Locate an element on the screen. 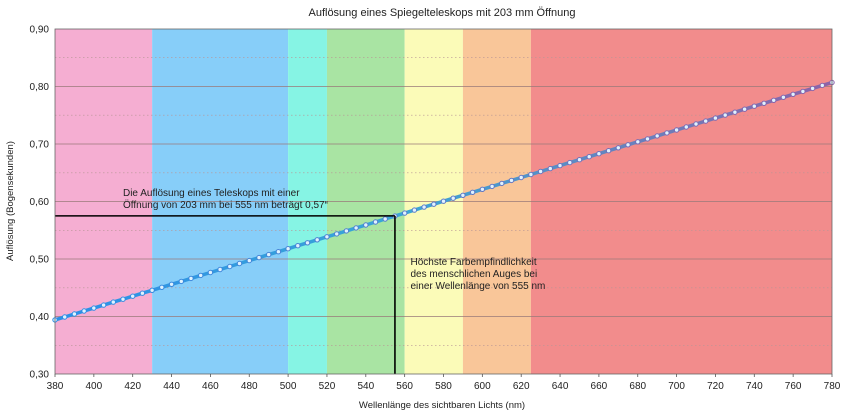  x-tick-label: 540 is located at coordinates (365, 386).